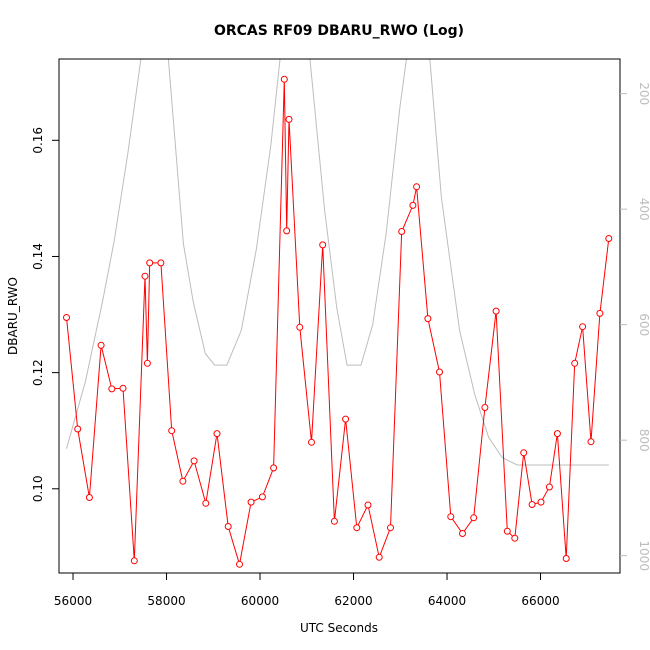 This screenshot has width=650, height=650. What do you see at coordinates (643, 440) in the screenshot?
I see `y2-tick-label: 800` at bounding box center [643, 440].